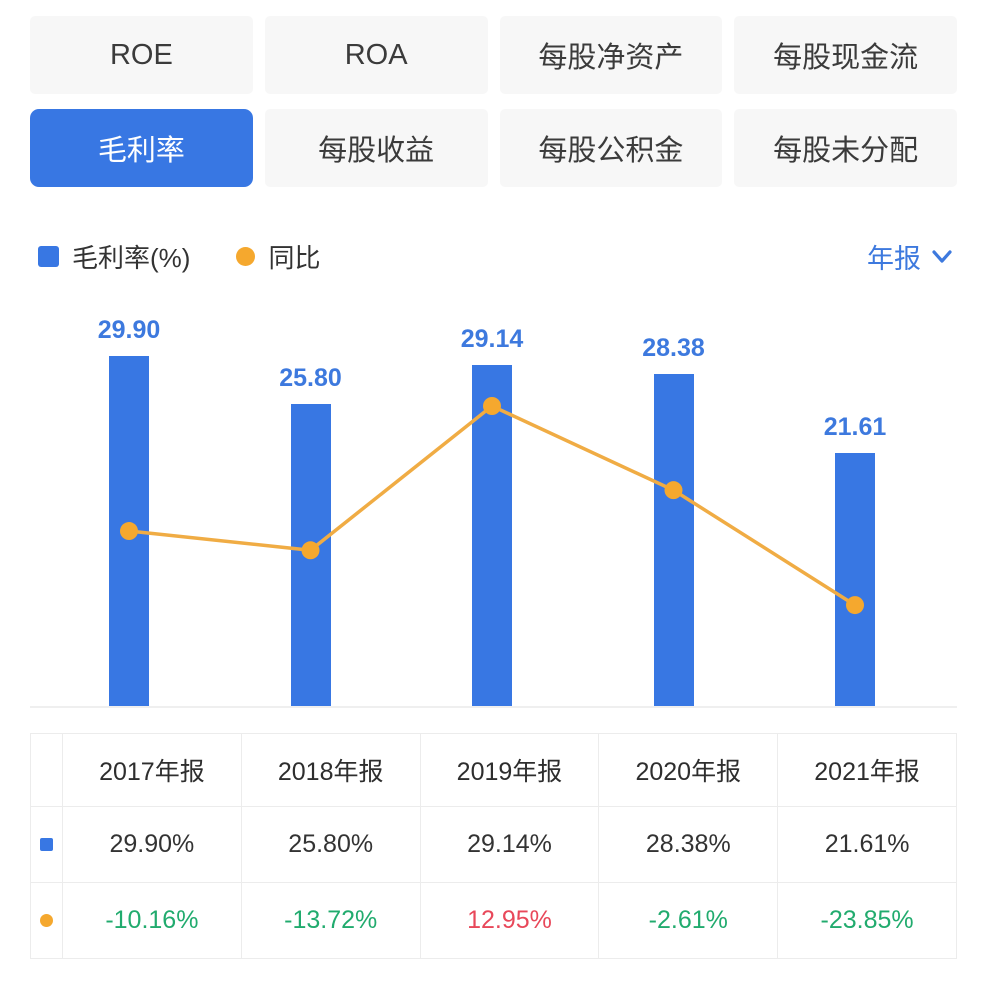 The width and height of the screenshot is (987, 988). I want to click on tab-eps: 每股收益, so click(376, 148).